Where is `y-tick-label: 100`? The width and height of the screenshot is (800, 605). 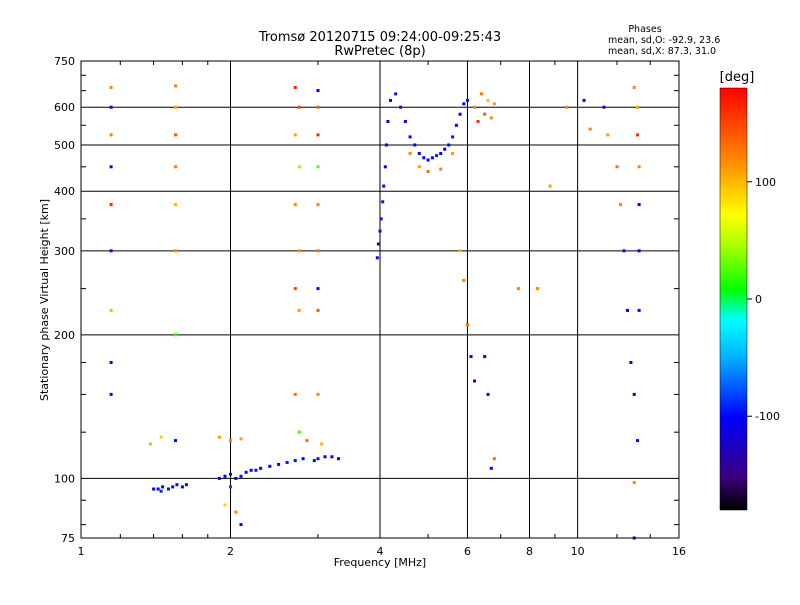 y-tick-label: 100 is located at coordinates (64, 478).